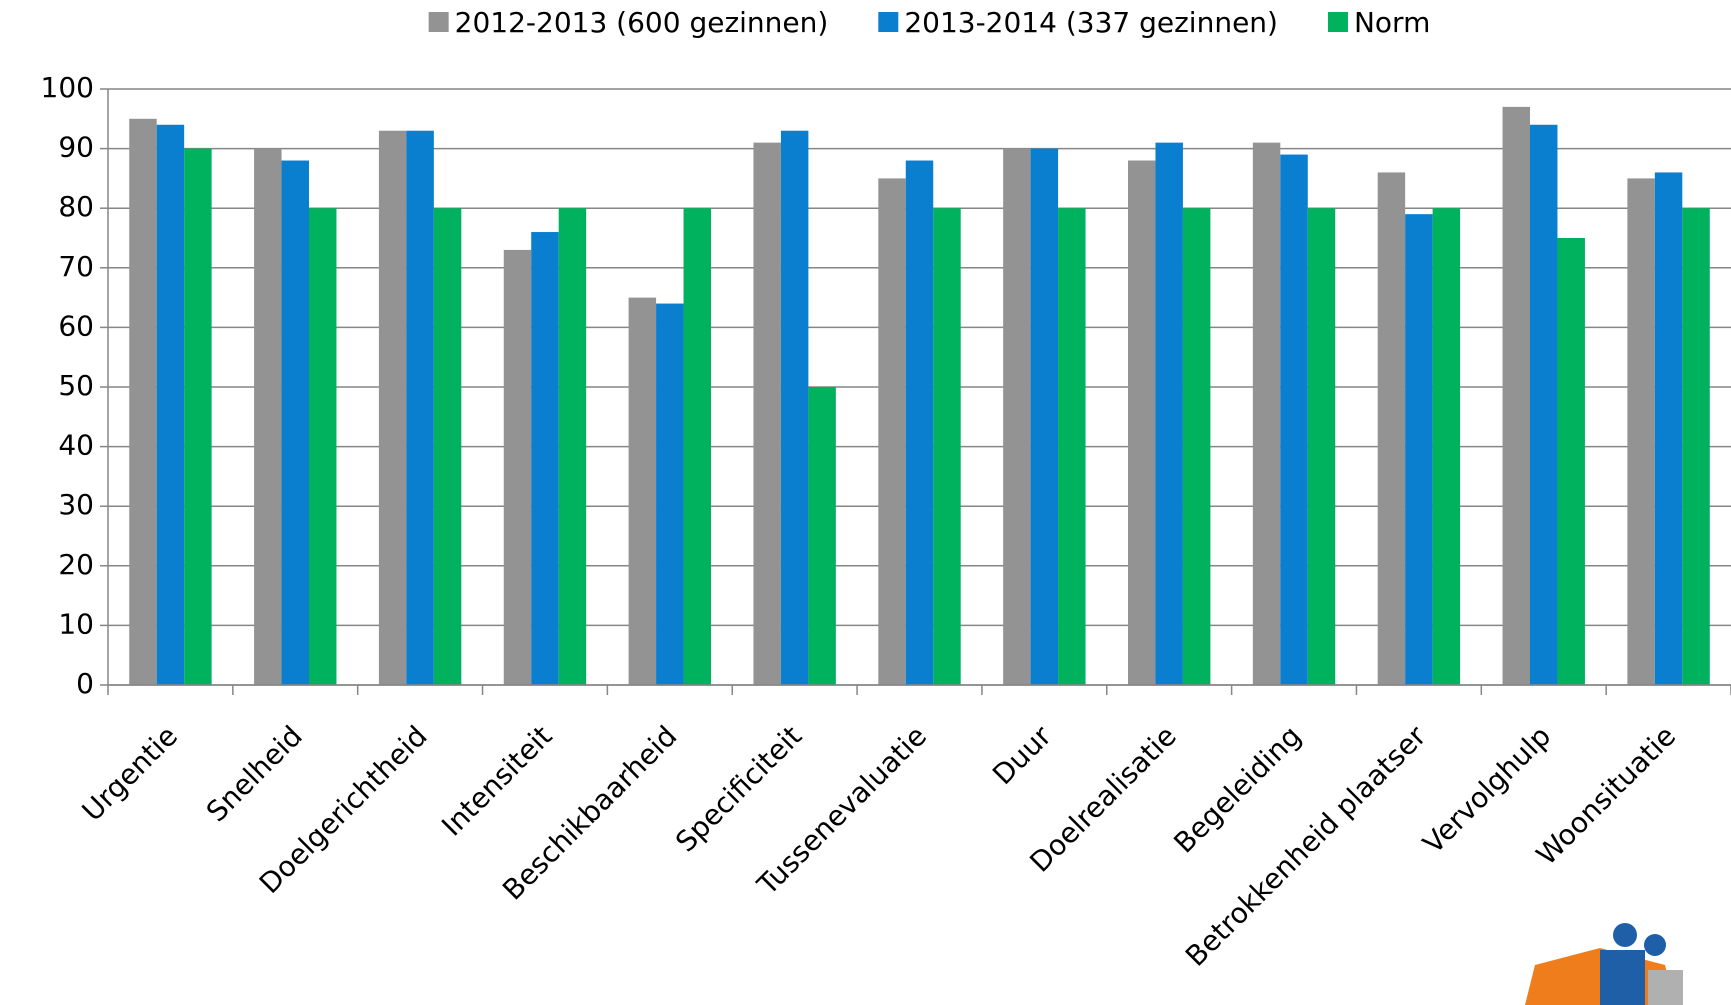 The height and width of the screenshot is (1005, 1731). I want to click on x-tick-label: Vervolghulp, so click(1487, 789).